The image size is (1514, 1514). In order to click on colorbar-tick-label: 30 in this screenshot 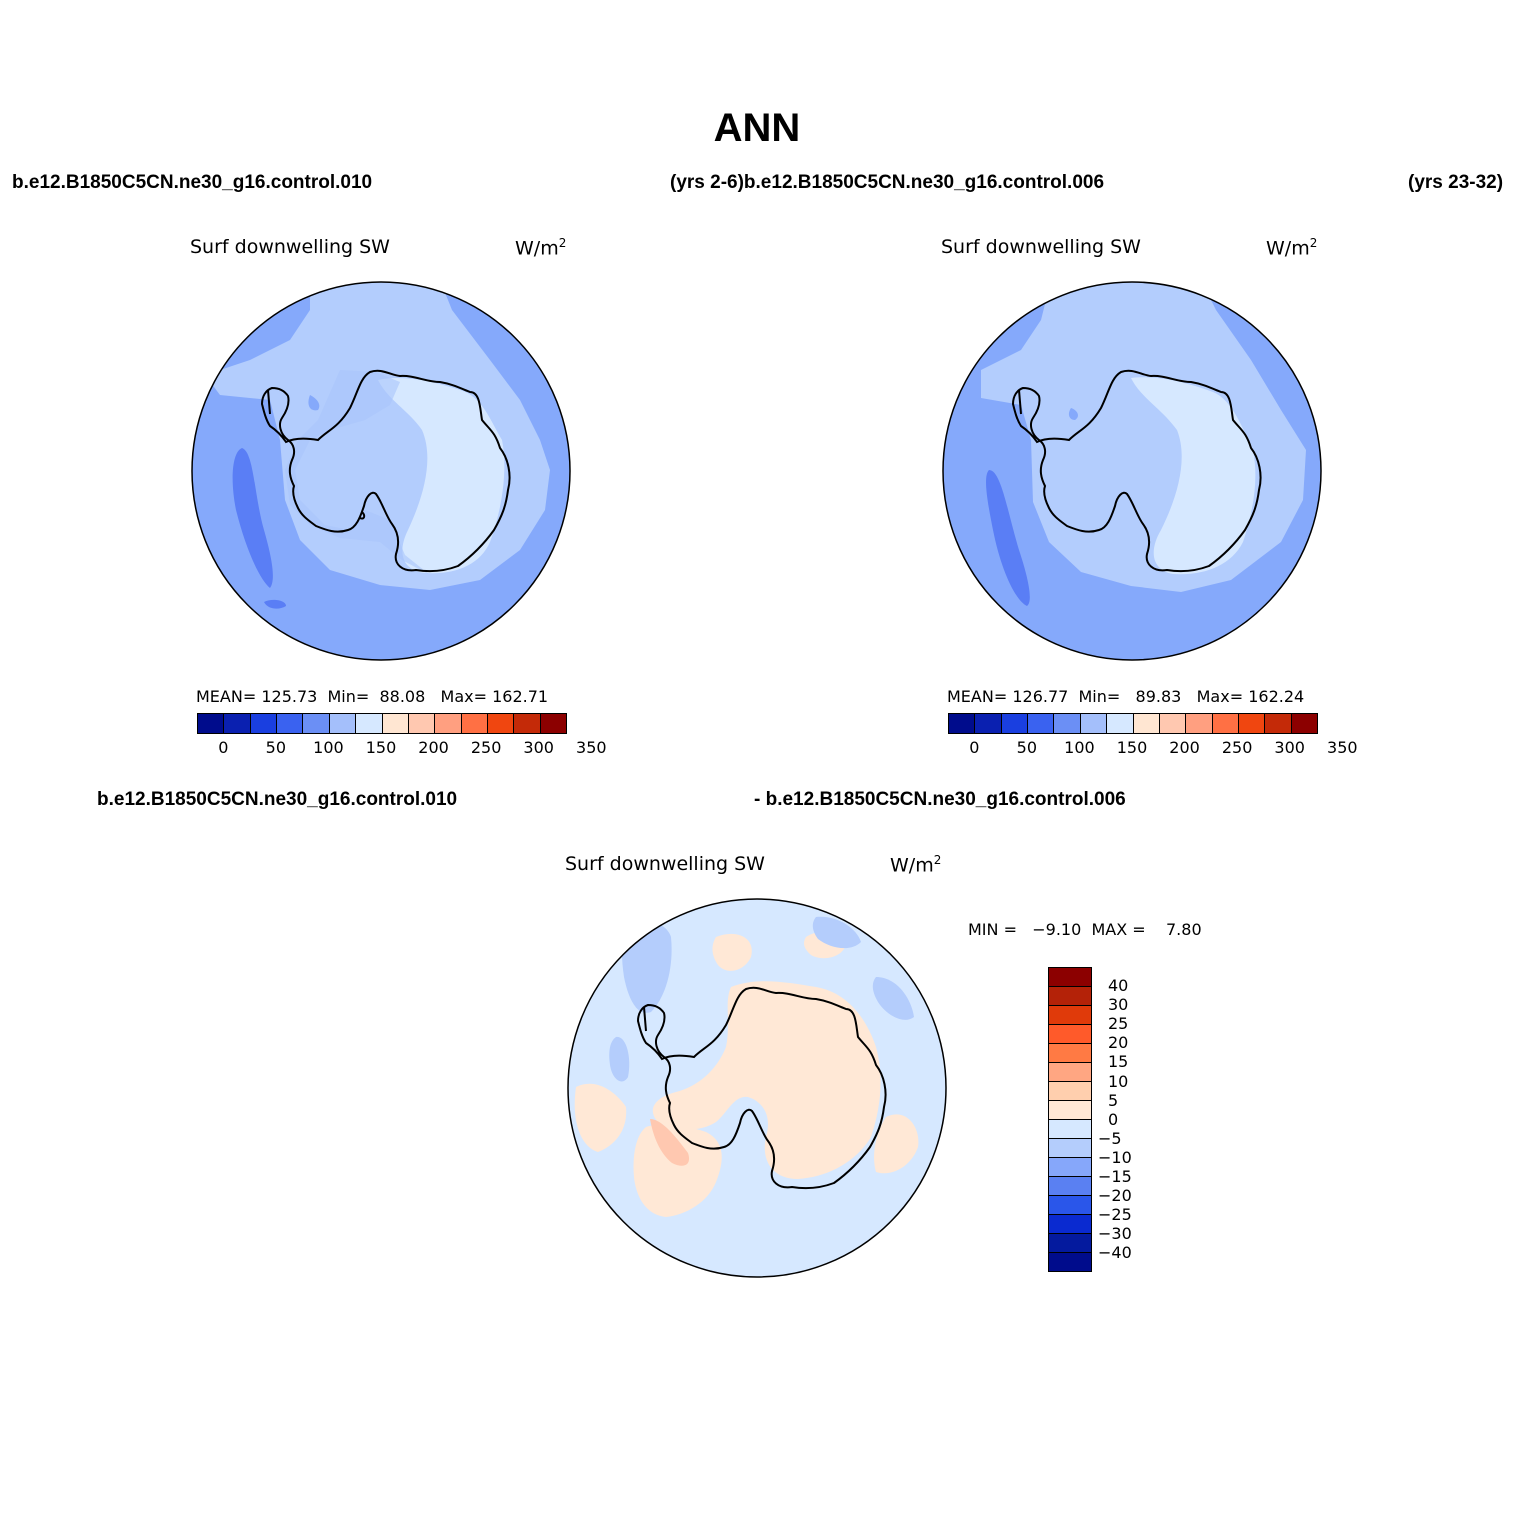, I will do `click(1118, 1005)`.